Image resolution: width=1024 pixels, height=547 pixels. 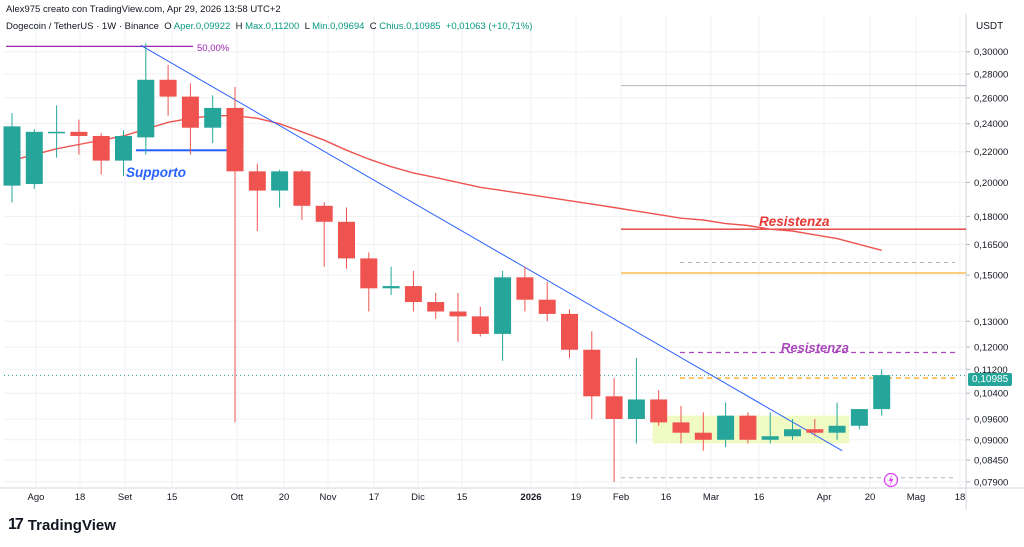 What do you see at coordinates (991, 348) in the screenshot?
I see `y-tick-label: 0,12000` at bounding box center [991, 348].